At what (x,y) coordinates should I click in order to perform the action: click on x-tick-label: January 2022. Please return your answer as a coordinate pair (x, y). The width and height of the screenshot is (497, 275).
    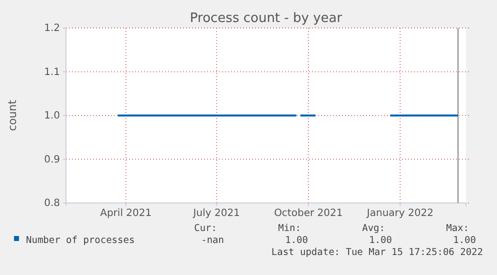
    Looking at the image, I should click on (400, 214).